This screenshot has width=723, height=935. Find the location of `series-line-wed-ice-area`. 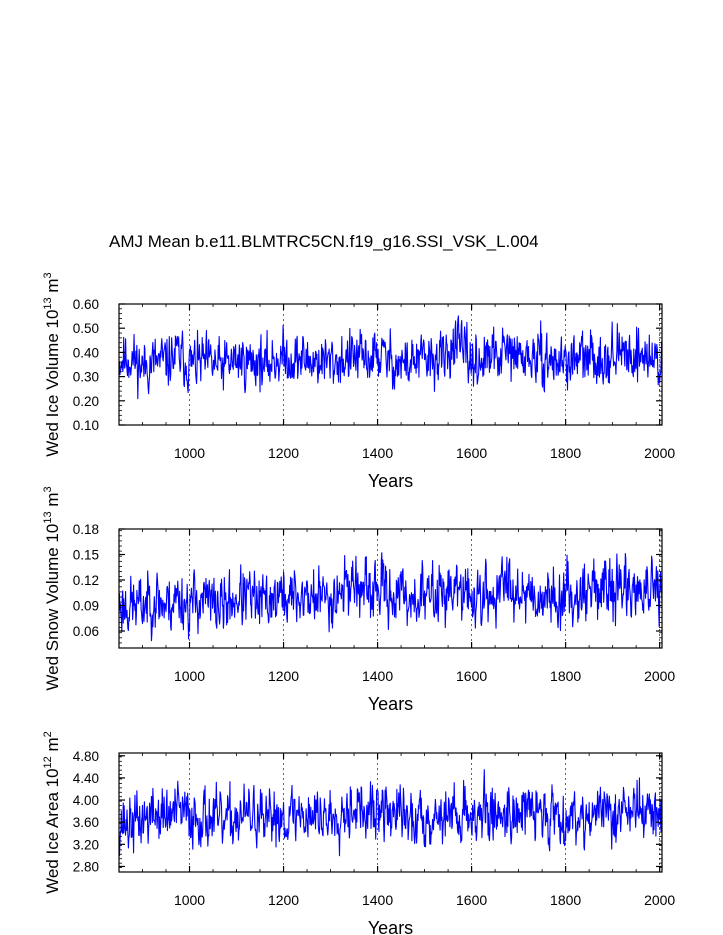

series-line-wed-ice-area is located at coordinates (390, 813).